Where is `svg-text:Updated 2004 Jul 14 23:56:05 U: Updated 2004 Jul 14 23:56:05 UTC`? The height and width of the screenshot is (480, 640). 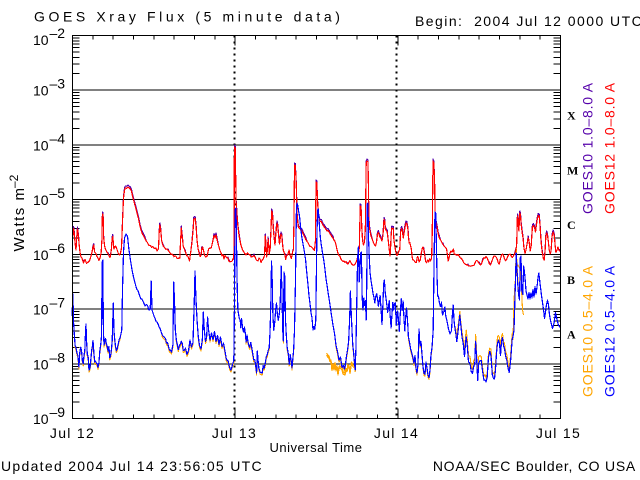 svg-text:Updated 2004 Jul 14 23:56:05 U: Updated 2004 Jul 14 23:56:05 UTC is located at coordinates (132, 466).